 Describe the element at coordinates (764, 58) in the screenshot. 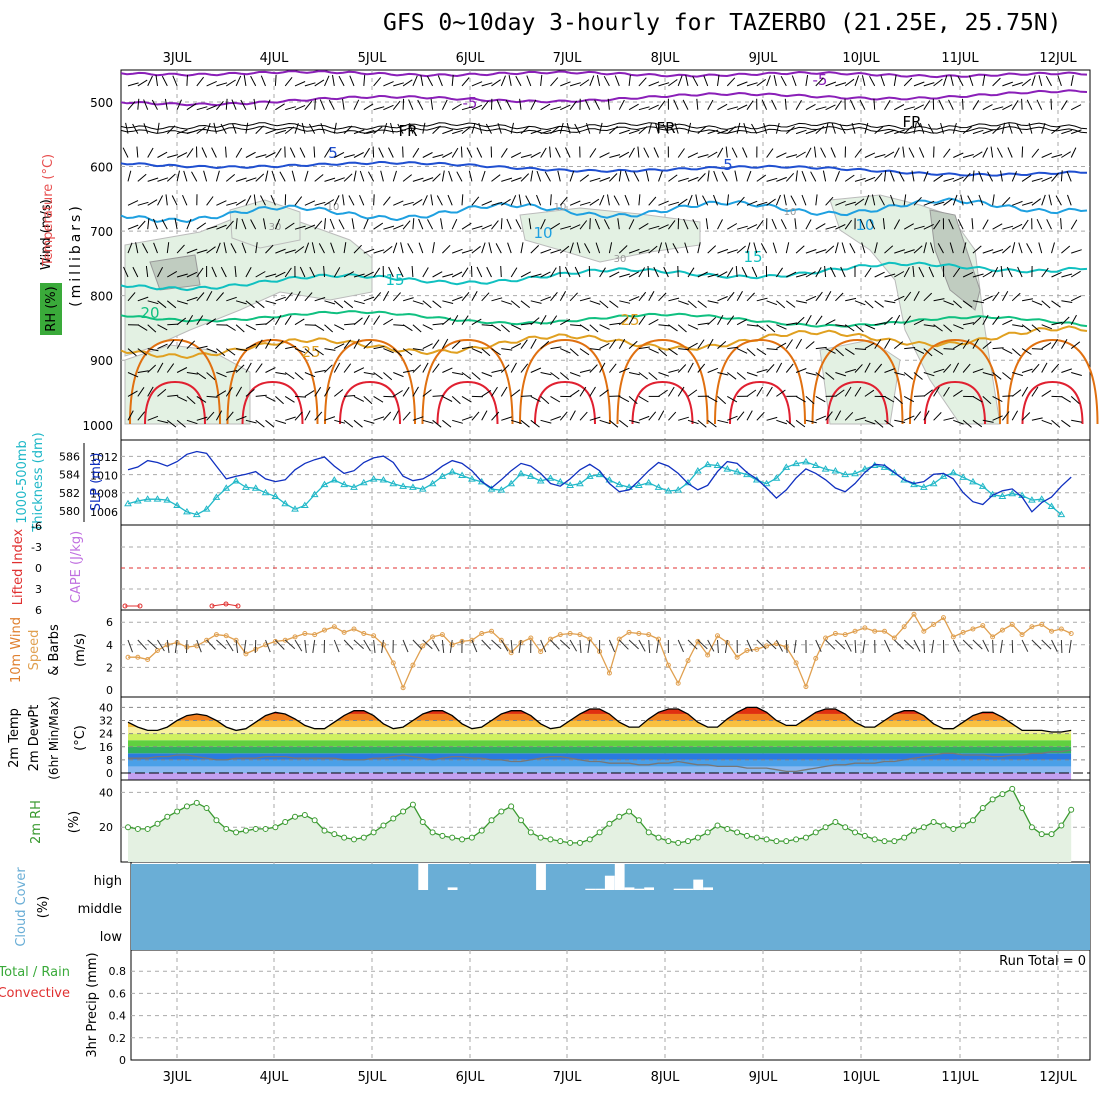

I see `date-label-top: 9JUL` at that location.